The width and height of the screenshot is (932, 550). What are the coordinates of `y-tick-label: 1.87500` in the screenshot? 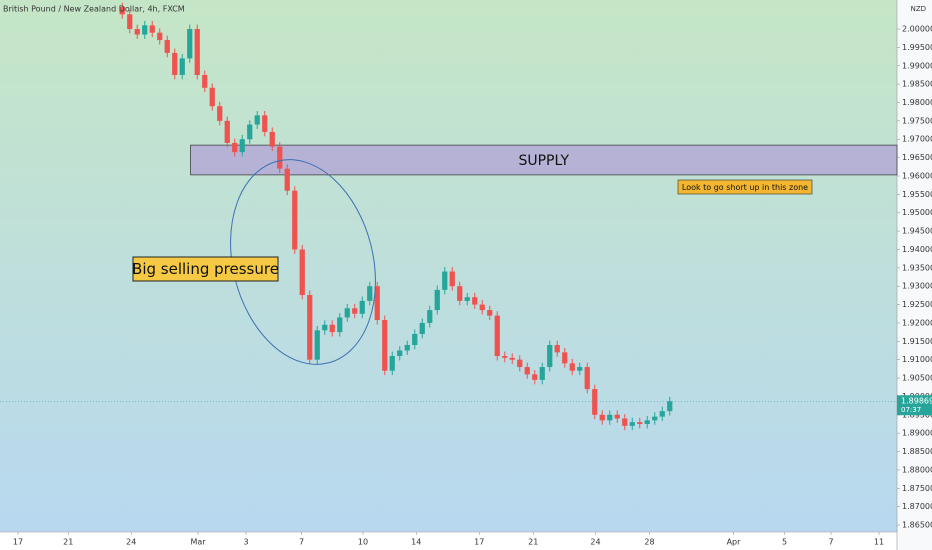 It's located at (917, 488).